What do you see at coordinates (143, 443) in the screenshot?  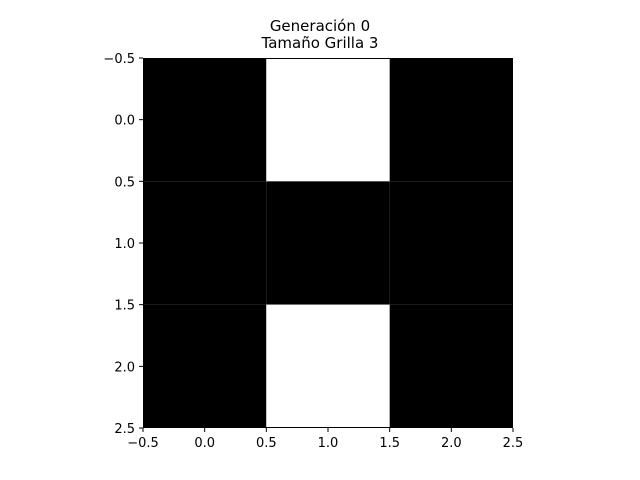 I see `x-tick-label: −0.5` at bounding box center [143, 443].